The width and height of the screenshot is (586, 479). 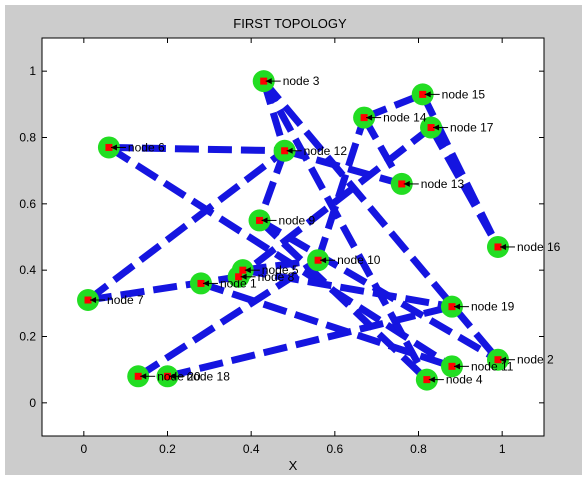 I want to click on x-tick-label: 0.4, so click(x=251, y=449).